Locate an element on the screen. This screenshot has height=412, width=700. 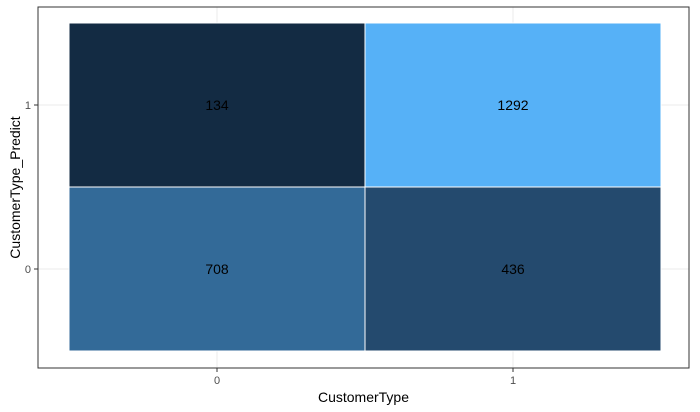
y-axis-title: CustomerType_Predict is located at coordinates (15, 187).